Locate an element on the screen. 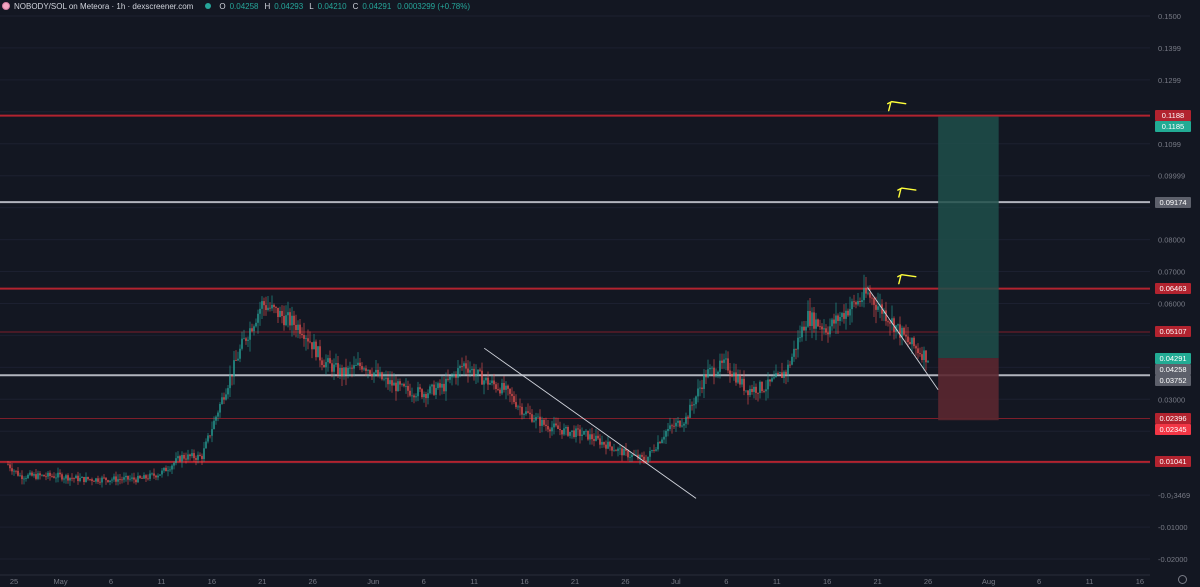 This screenshot has width=1200, height=587. price-tick-label: 0.07000 is located at coordinates (1171, 272).